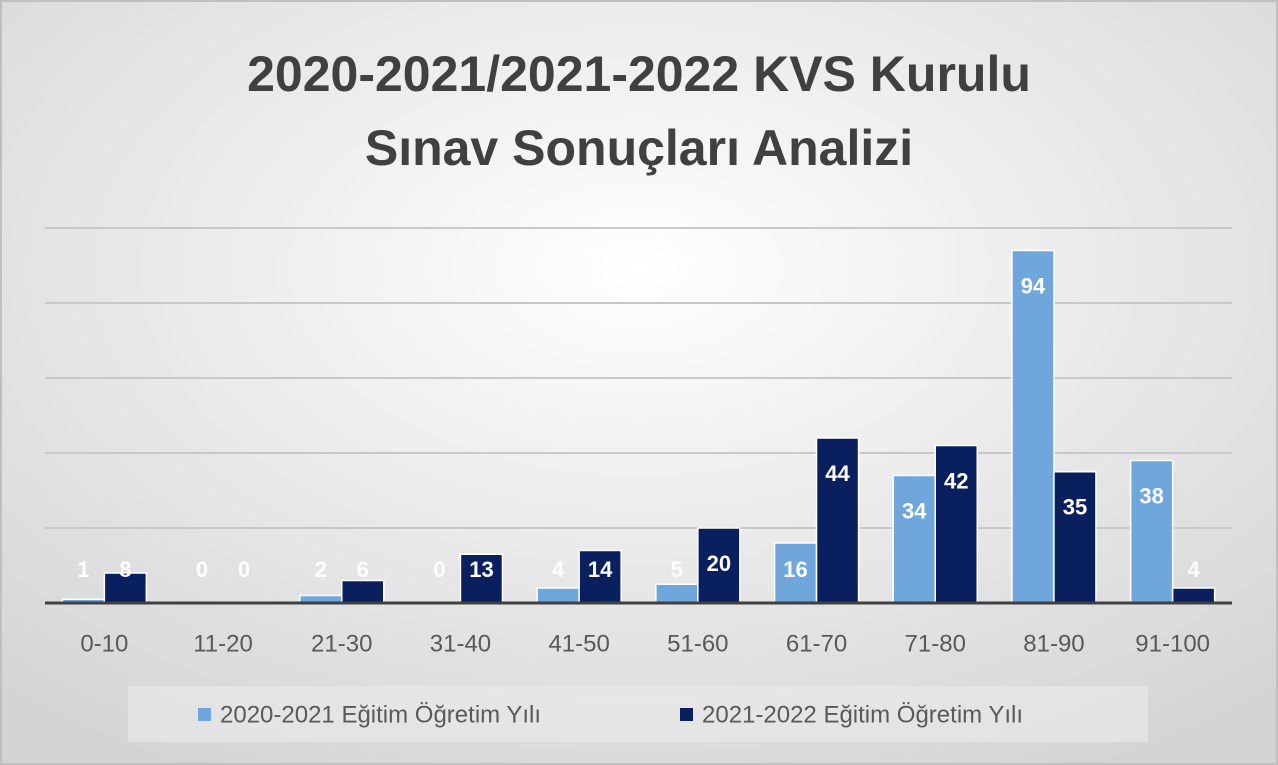  What do you see at coordinates (639, 148) in the screenshot?
I see `chart-title: Sınav Sonuçları Analizi` at bounding box center [639, 148].